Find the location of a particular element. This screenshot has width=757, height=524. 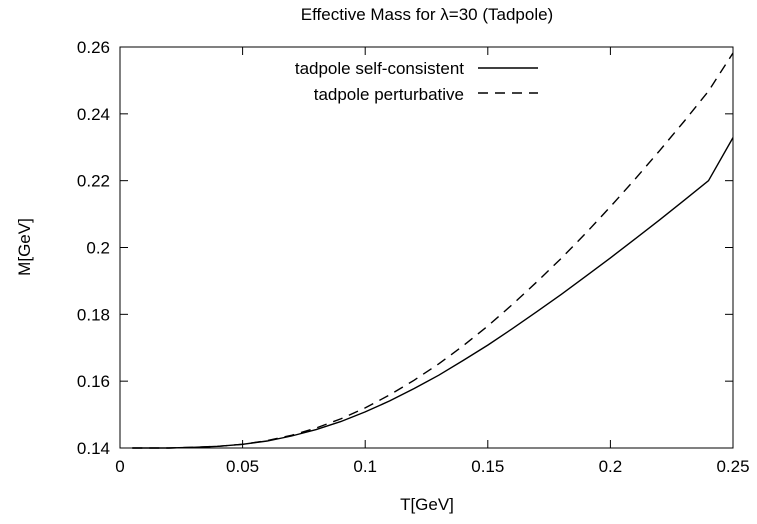

y-tick-label: 0.2 is located at coordinates (98, 248).